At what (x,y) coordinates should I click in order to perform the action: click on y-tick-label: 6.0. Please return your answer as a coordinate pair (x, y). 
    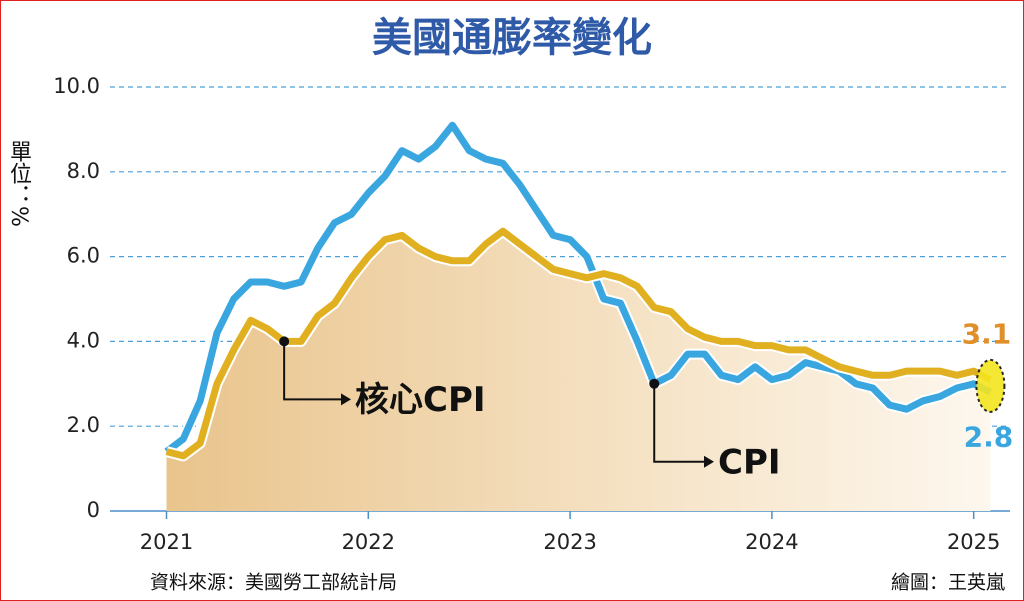
    Looking at the image, I should click on (83, 256).